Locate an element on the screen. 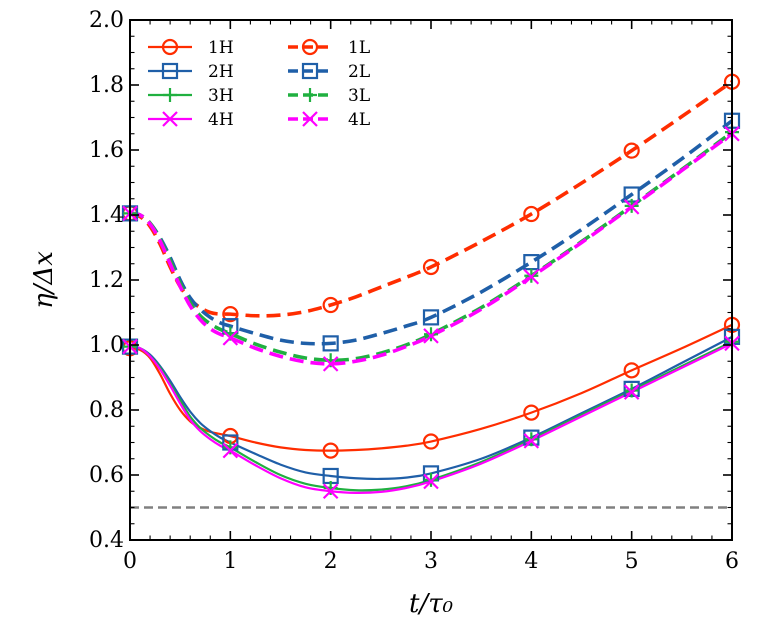  x-tick-label: 0 is located at coordinates (130, 561).